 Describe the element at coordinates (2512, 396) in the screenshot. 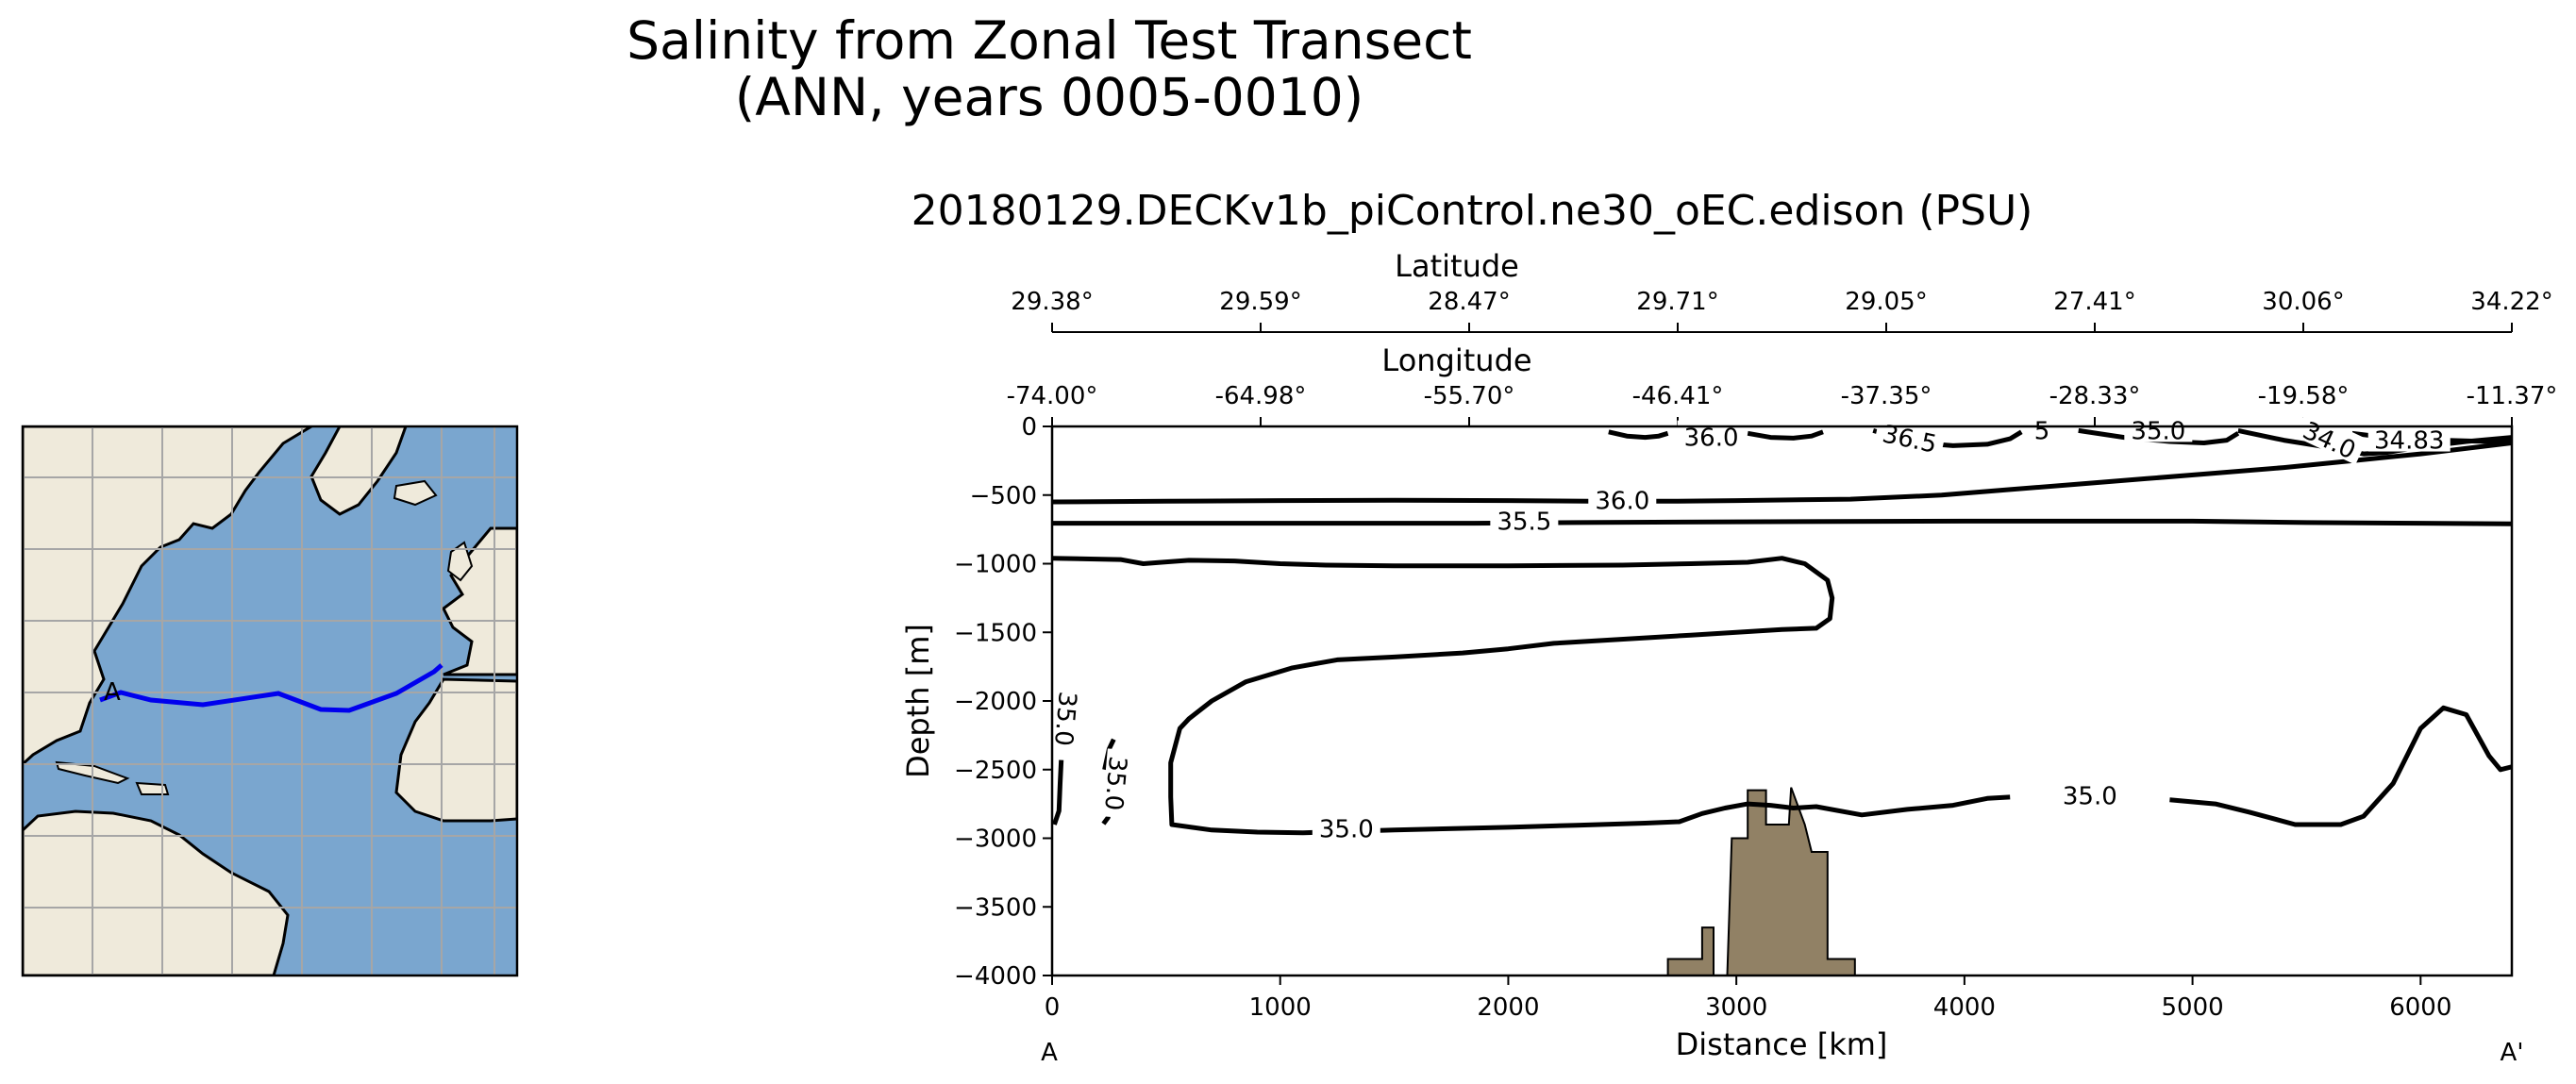

I see `longitude-tick-label: -11.37°` at that location.